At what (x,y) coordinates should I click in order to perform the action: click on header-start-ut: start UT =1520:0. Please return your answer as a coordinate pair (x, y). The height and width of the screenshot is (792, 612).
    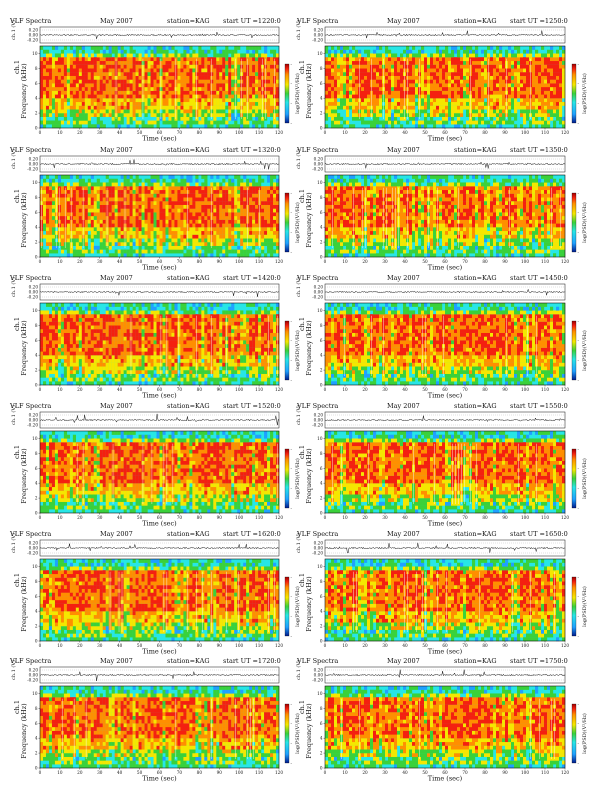
    Looking at the image, I should click on (252, 406).